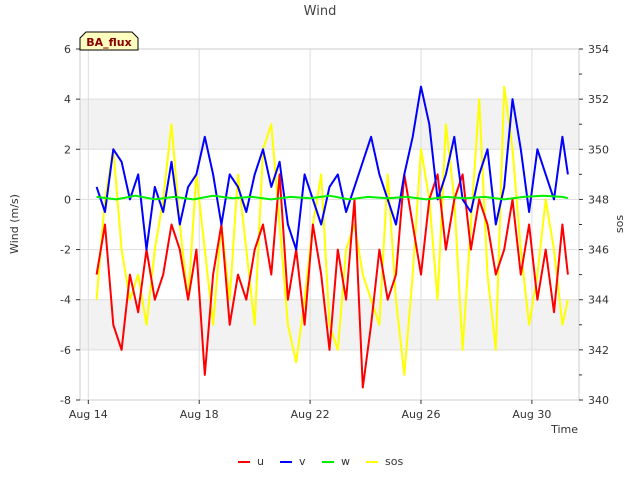 The height and width of the screenshot is (480, 640). What do you see at coordinates (598, 250) in the screenshot?
I see `y2-tick-label: 346` at bounding box center [598, 250].